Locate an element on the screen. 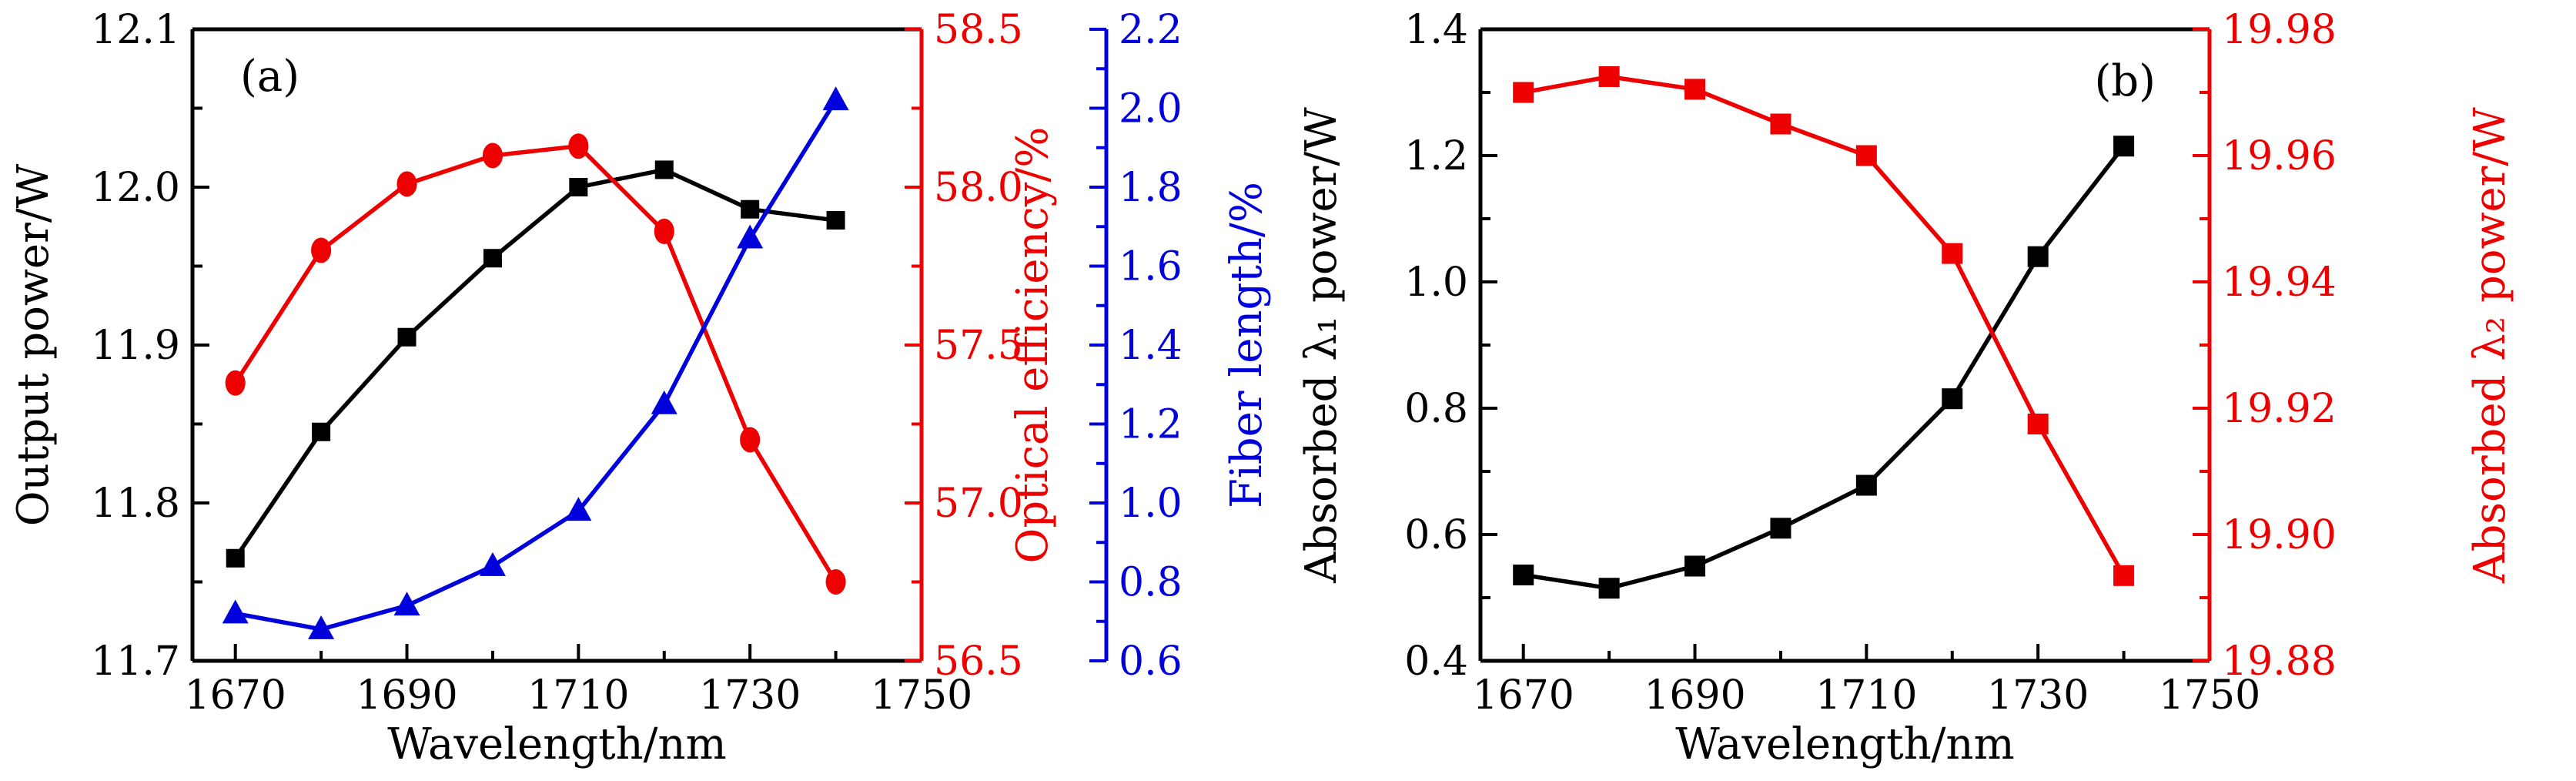 This screenshot has width=2576, height=781. left-y-axis: 0.4 0.6 0.8 1.0 1.2 1.4 Absorbed λ₁ power/W is located at coordinates (1397, 346).